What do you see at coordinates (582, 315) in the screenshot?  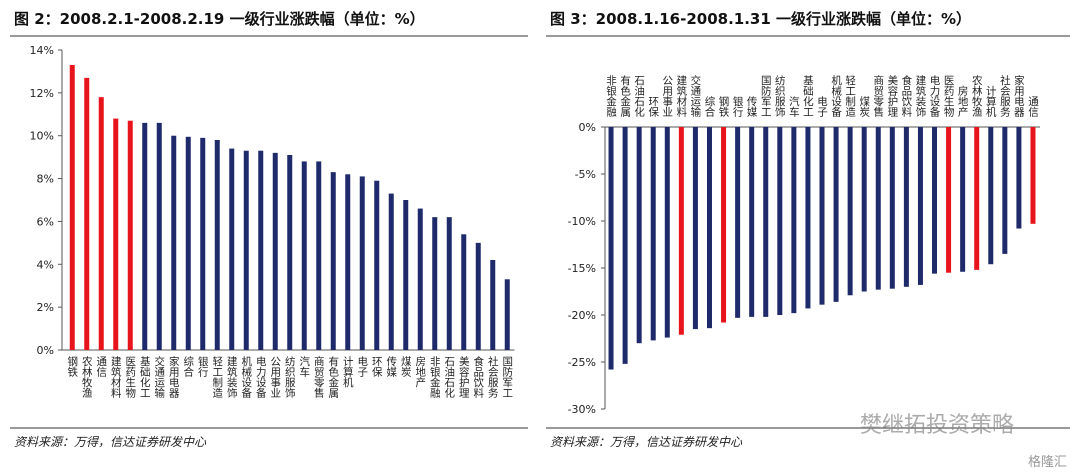 I see `y-tick-label: -20%` at bounding box center [582, 315].